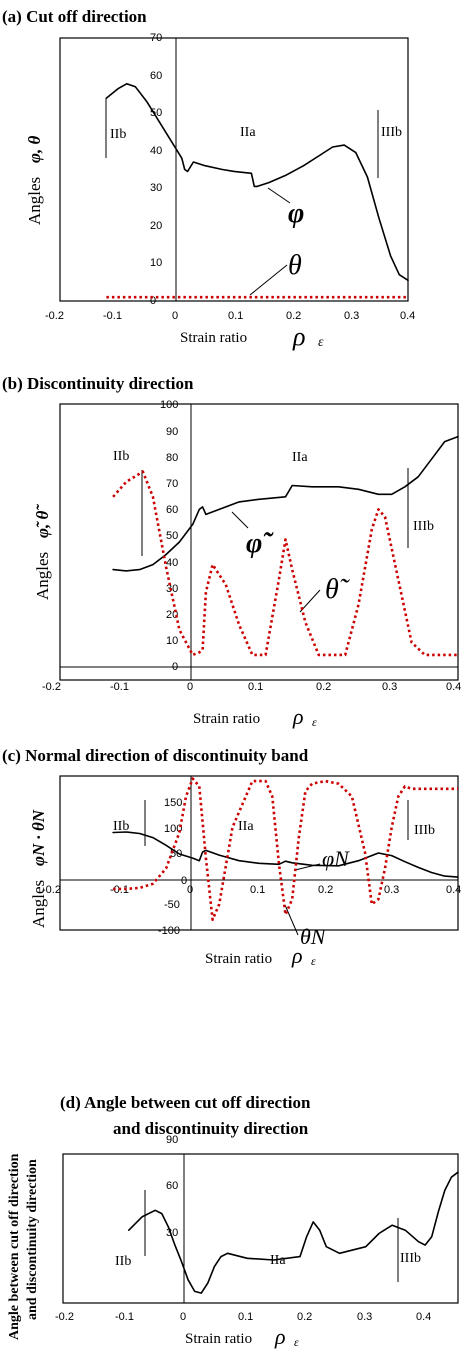  Describe the element at coordinates (285, 503) in the screenshot. I see `panel-b-series-solid-line` at that location.